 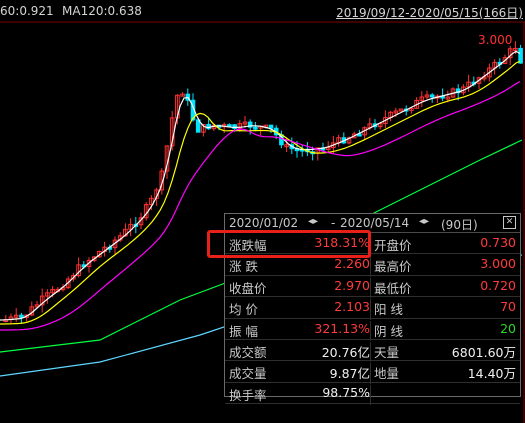 What do you see at coordinates (393, 288) in the screenshot?
I see `stat-label: 最低价` at bounding box center [393, 288].